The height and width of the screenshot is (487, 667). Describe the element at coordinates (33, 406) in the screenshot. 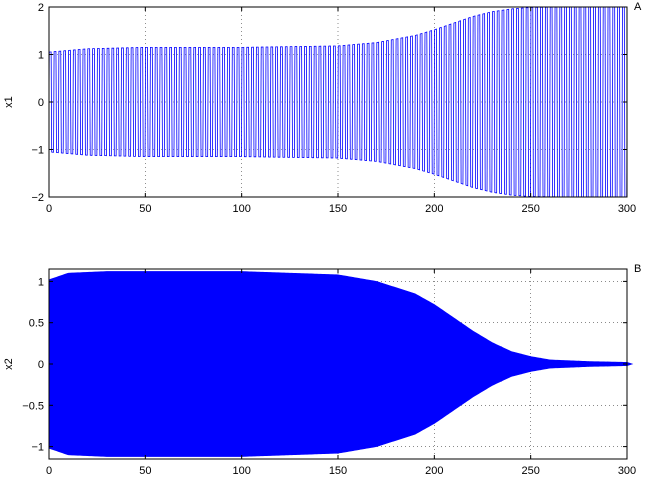

I see `y-tick-label: −0.5` at that location.